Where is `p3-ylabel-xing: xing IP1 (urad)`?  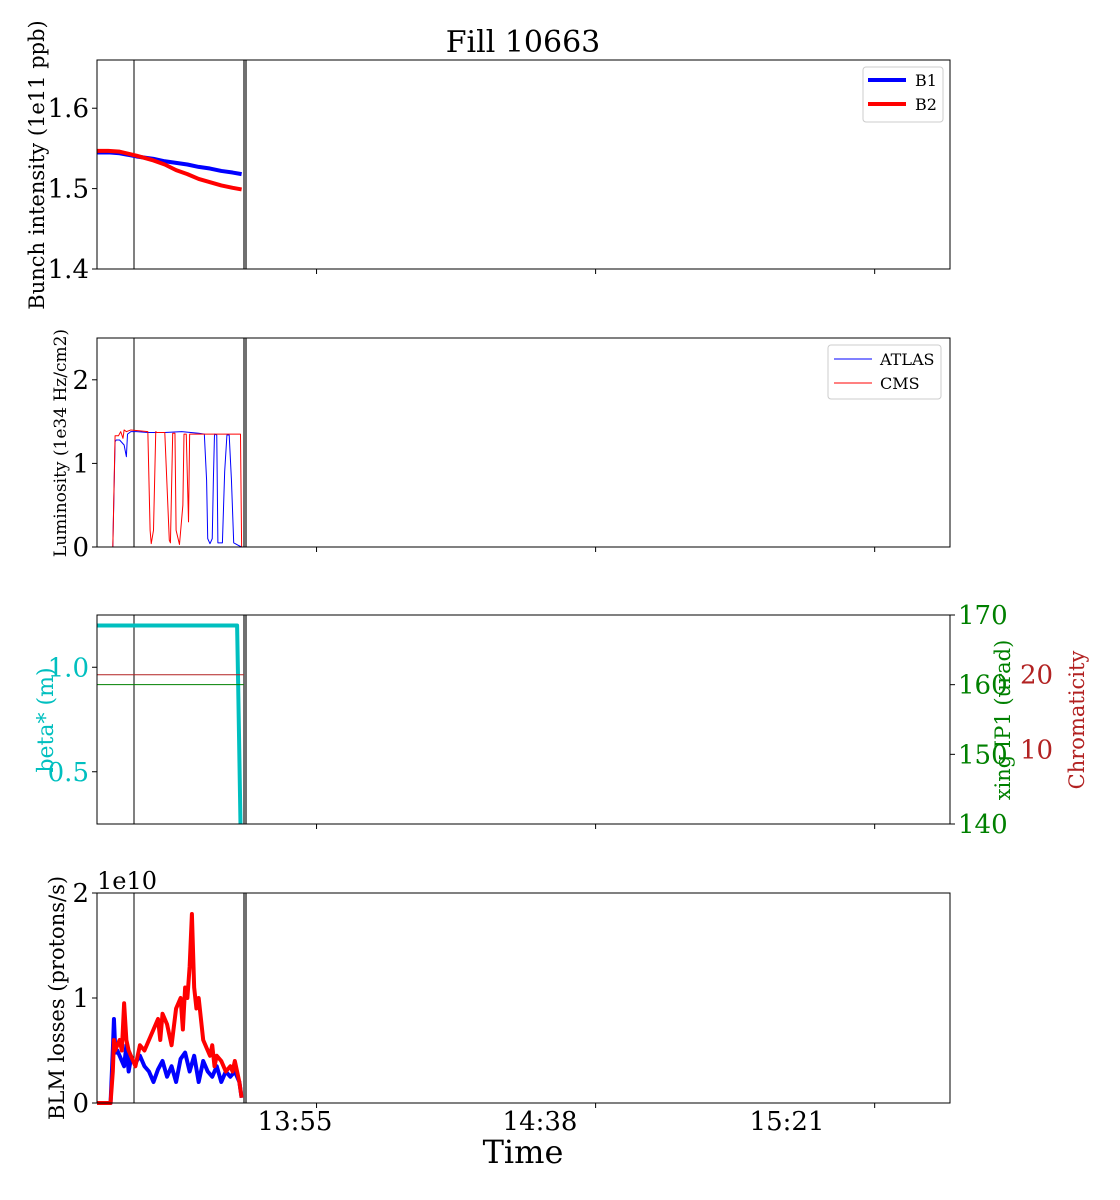 p3-ylabel-xing: xing IP1 (urad) is located at coordinates (1003, 720).